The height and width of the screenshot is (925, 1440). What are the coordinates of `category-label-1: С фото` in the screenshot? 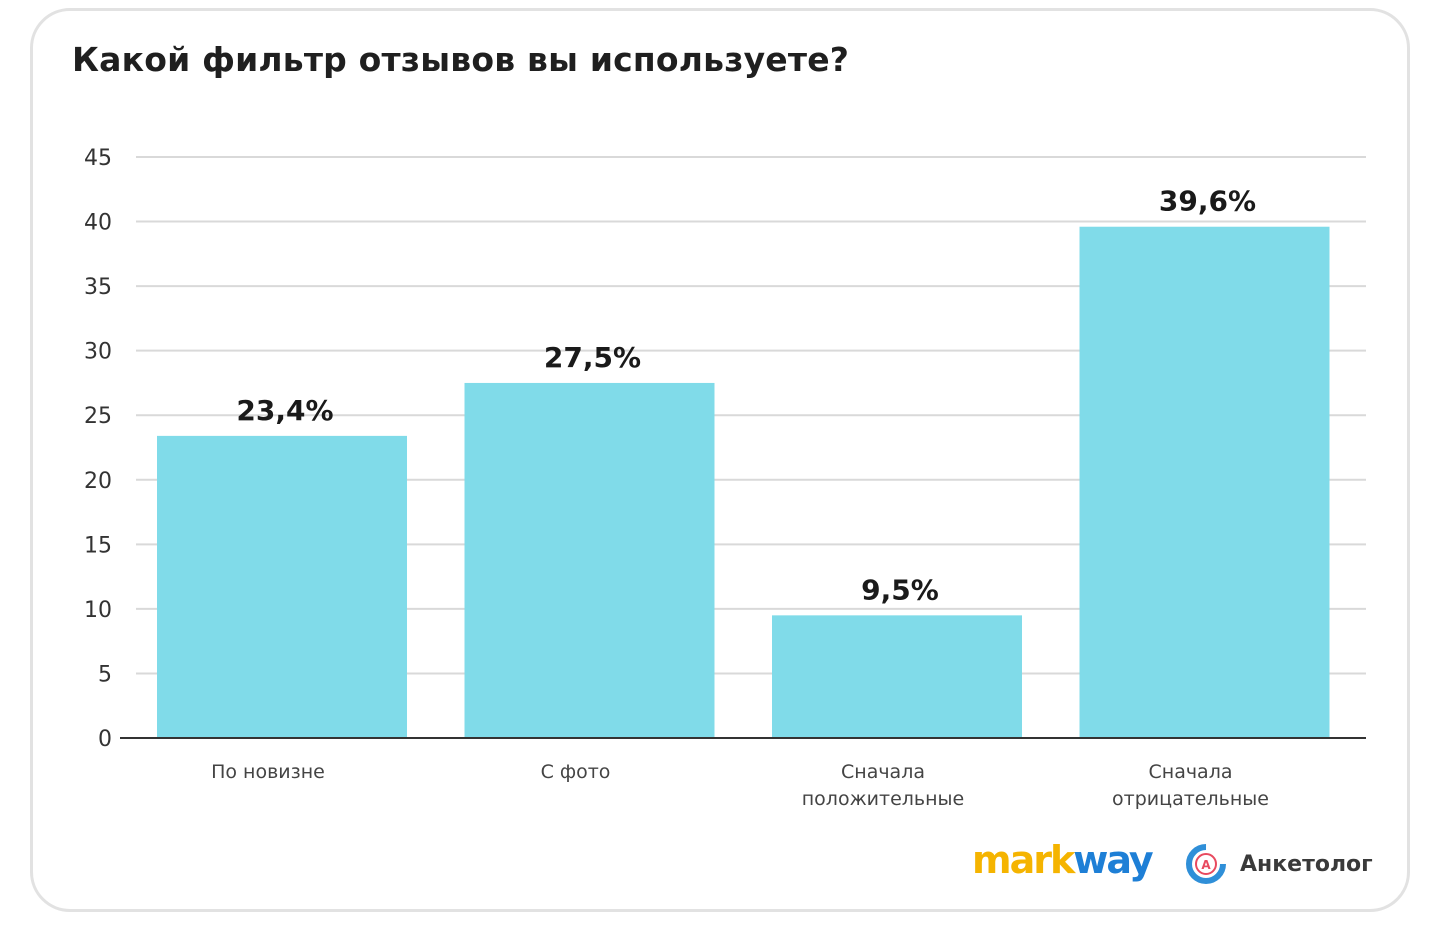 It's located at (576, 772).